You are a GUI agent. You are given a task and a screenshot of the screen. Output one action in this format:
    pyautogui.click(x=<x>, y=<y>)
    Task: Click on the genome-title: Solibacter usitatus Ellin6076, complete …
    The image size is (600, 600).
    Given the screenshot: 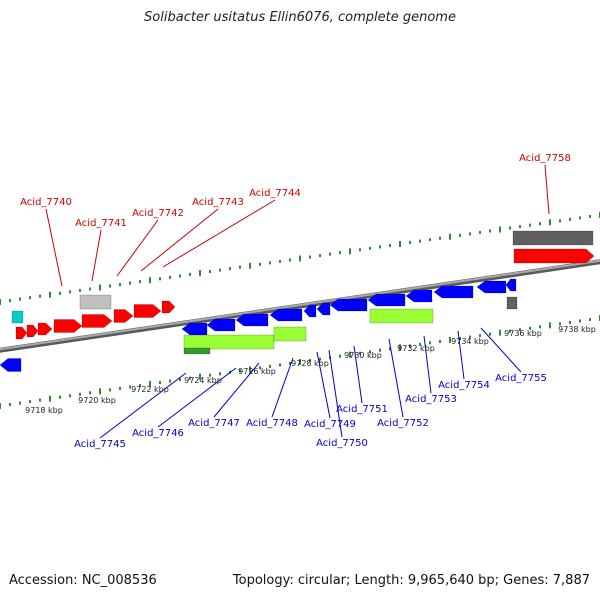 What is the action you would take?
    pyautogui.click(x=300, y=17)
    